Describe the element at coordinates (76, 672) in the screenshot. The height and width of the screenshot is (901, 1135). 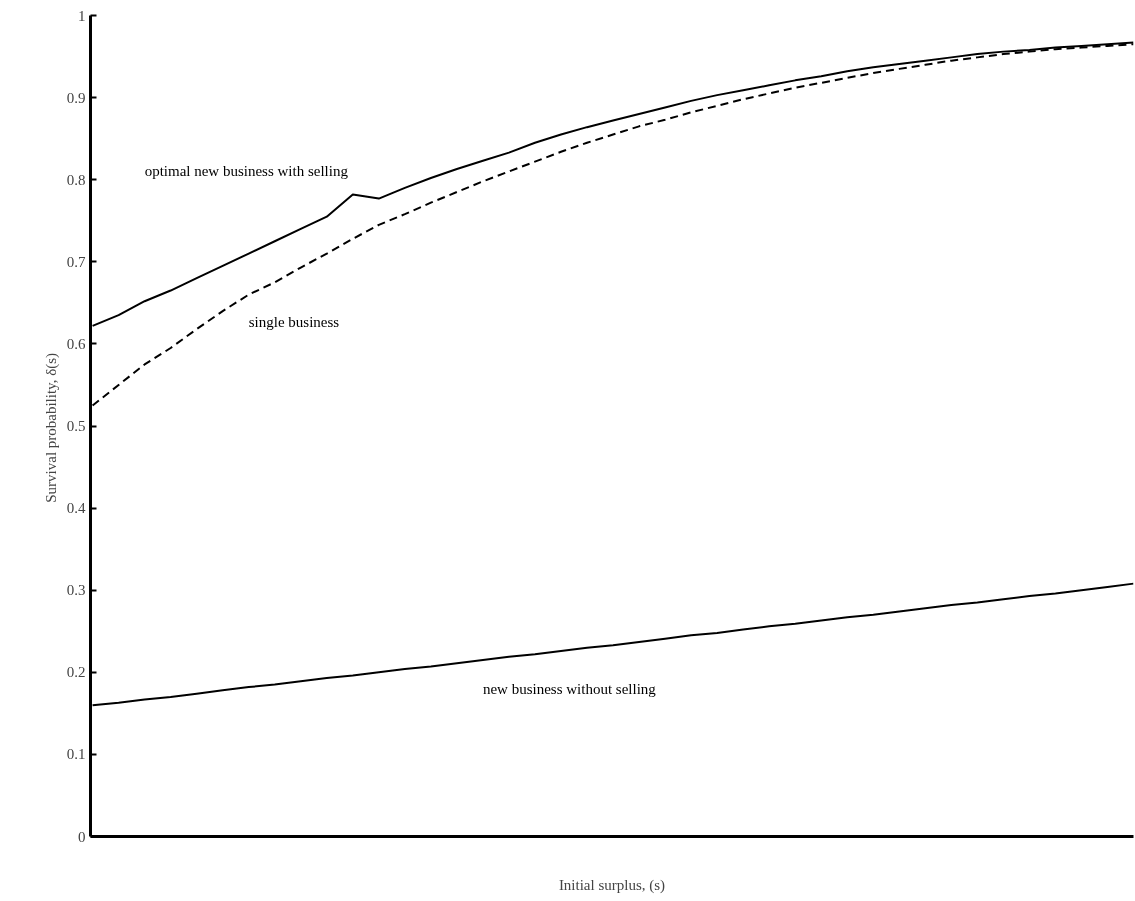
I see `y-tick-label: 0.2` at that location.